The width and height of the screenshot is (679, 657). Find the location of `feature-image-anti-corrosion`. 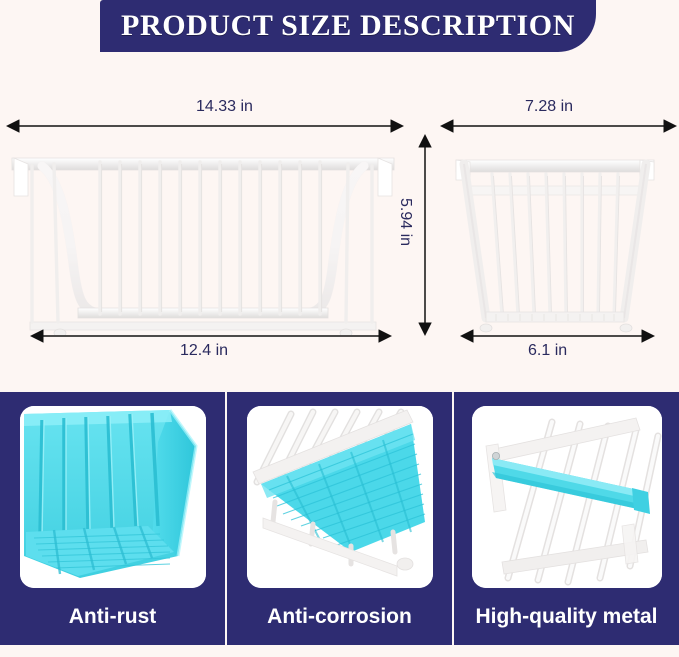

feature-image-anti-corrosion is located at coordinates (339, 497).